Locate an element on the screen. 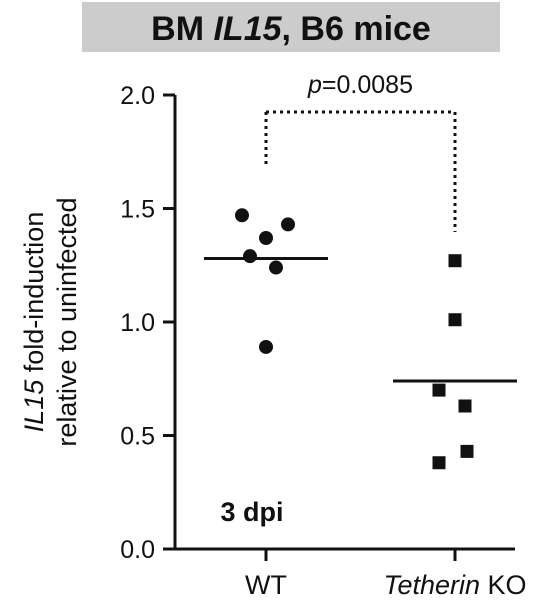 The width and height of the screenshot is (545, 606). y-tick-label: 1.5 is located at coordinates (137, 210).